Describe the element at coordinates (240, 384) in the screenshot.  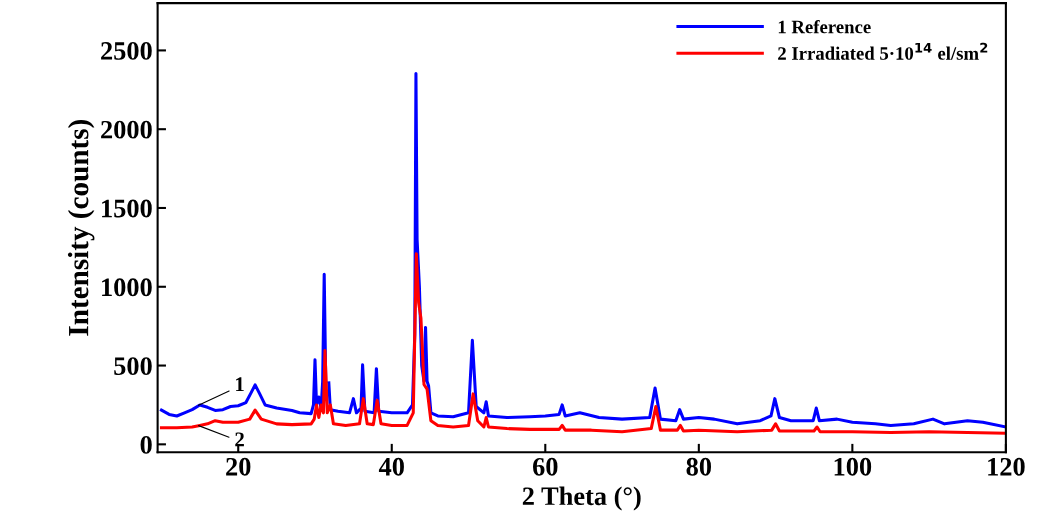
I see `annotation: 1` at that location.